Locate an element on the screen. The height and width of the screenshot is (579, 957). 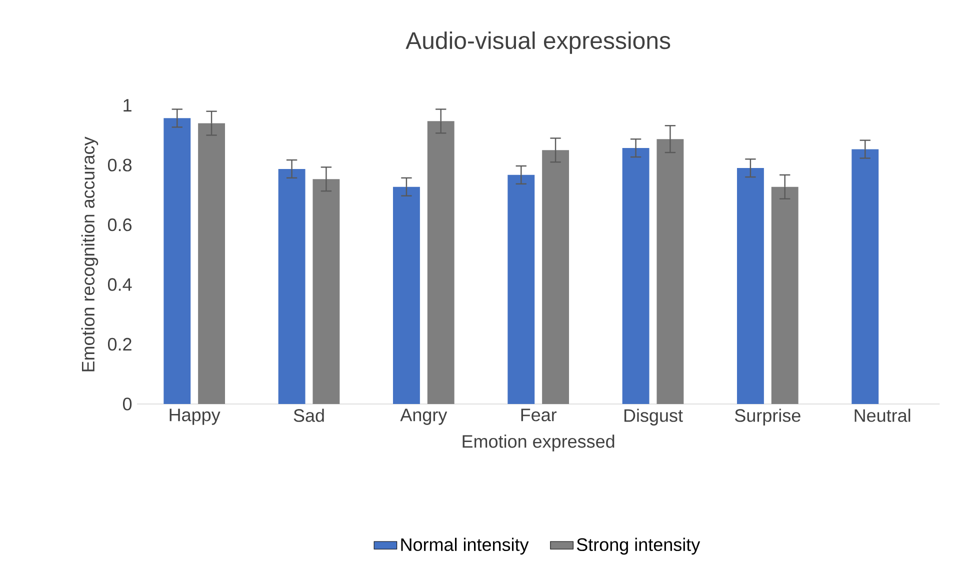
y-tick-label: 0.8 is located at coordinates (120, 165).